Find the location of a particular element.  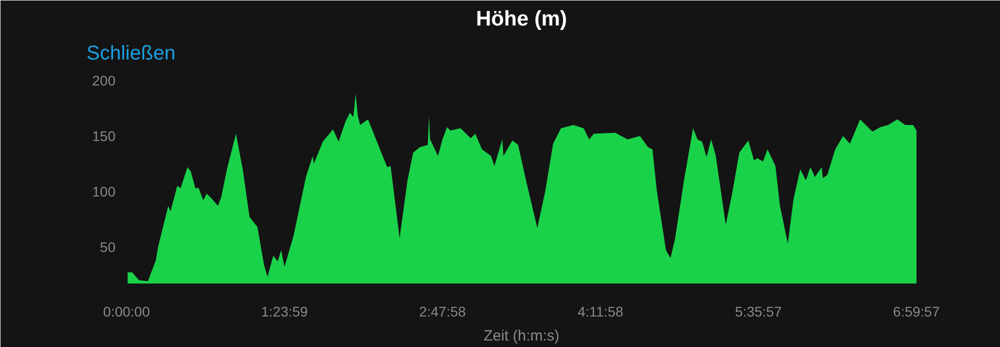

y-tick-label: 200 is located at coordinates (104, 80).